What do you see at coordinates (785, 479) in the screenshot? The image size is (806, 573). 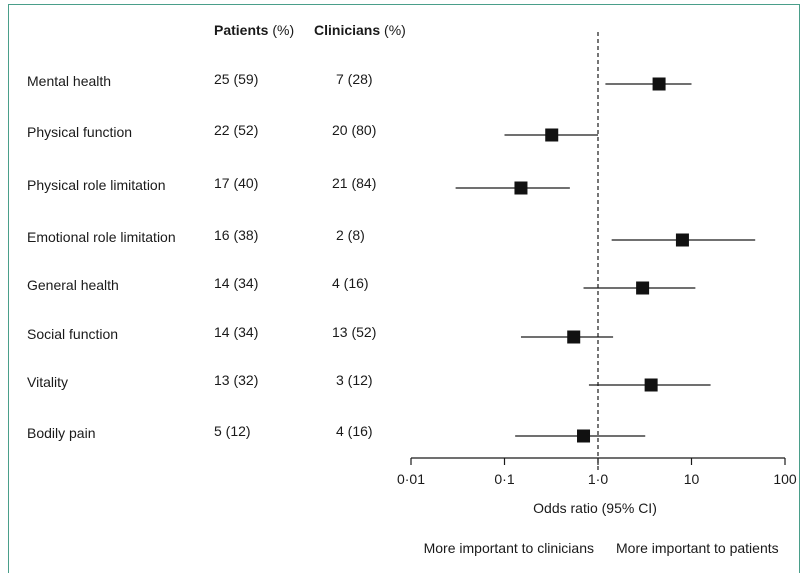 I see `x-tick-label: 100` at bounding box center [785, 479].